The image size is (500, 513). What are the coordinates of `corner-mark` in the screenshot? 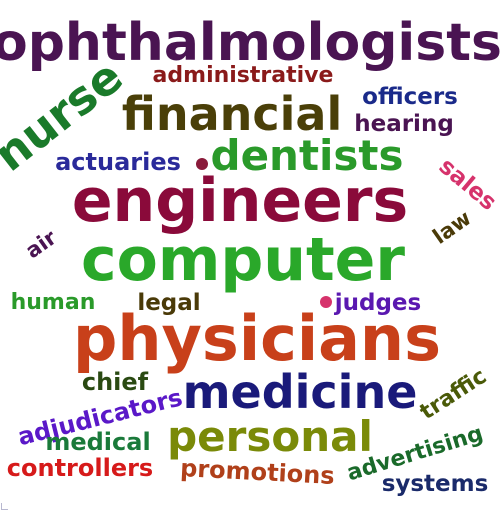 It's located at (4, 506).